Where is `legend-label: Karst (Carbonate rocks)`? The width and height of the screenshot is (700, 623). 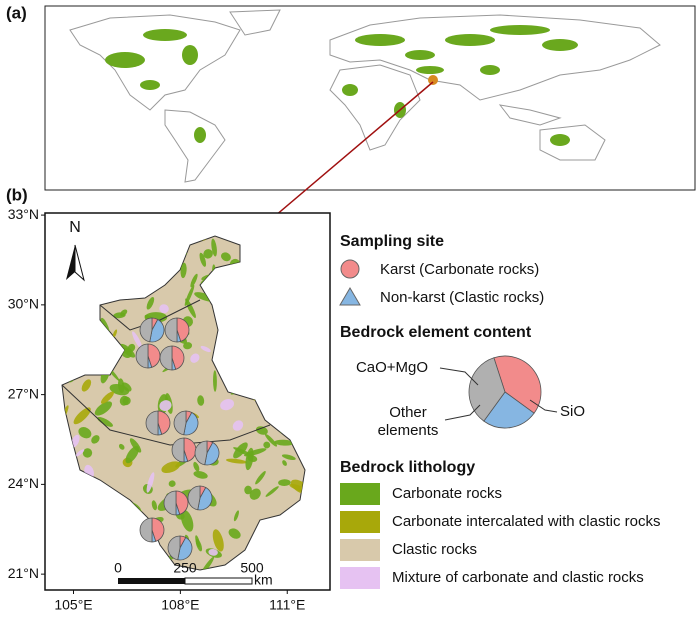 legend-label: Karst (Carbonate rocks) is located at coordinates (459, 269).